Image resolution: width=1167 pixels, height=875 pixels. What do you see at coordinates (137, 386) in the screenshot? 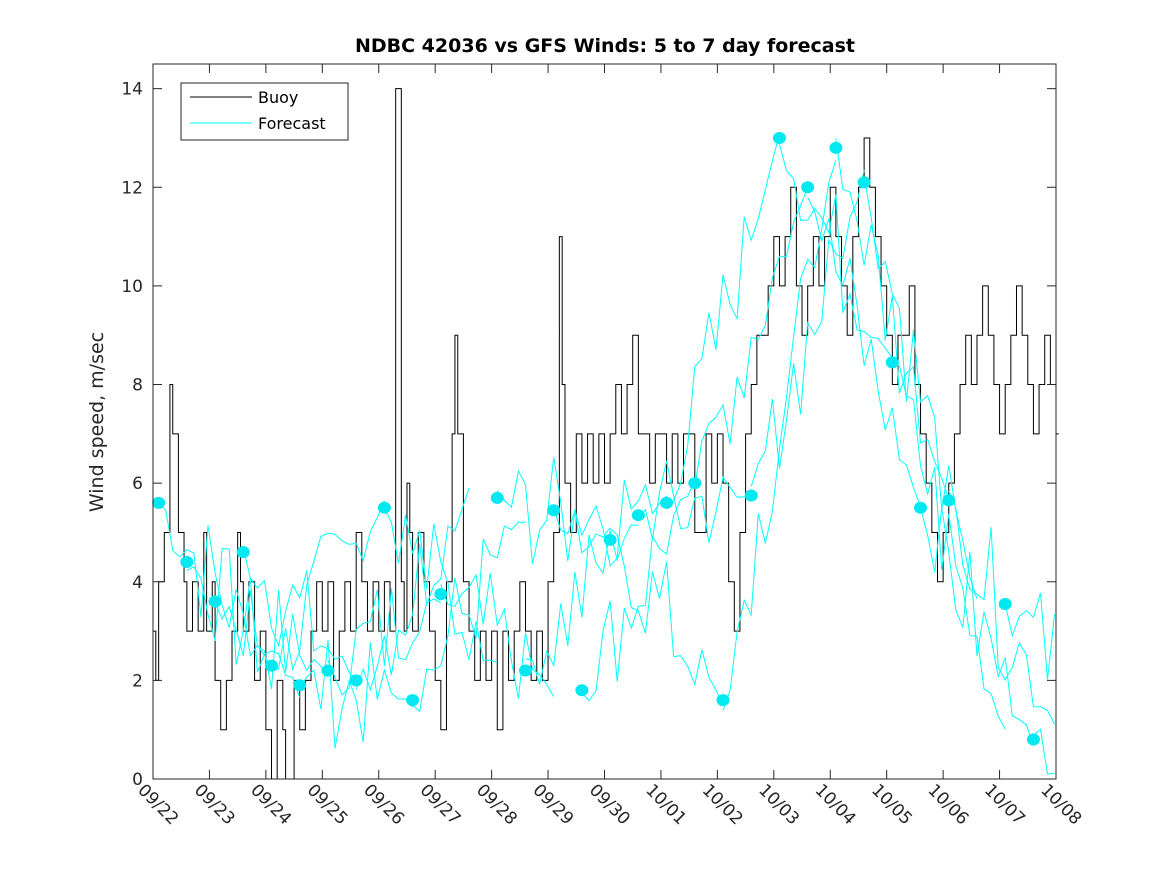
I see `y-tick-label: 8` at bounding box center [137, 386].